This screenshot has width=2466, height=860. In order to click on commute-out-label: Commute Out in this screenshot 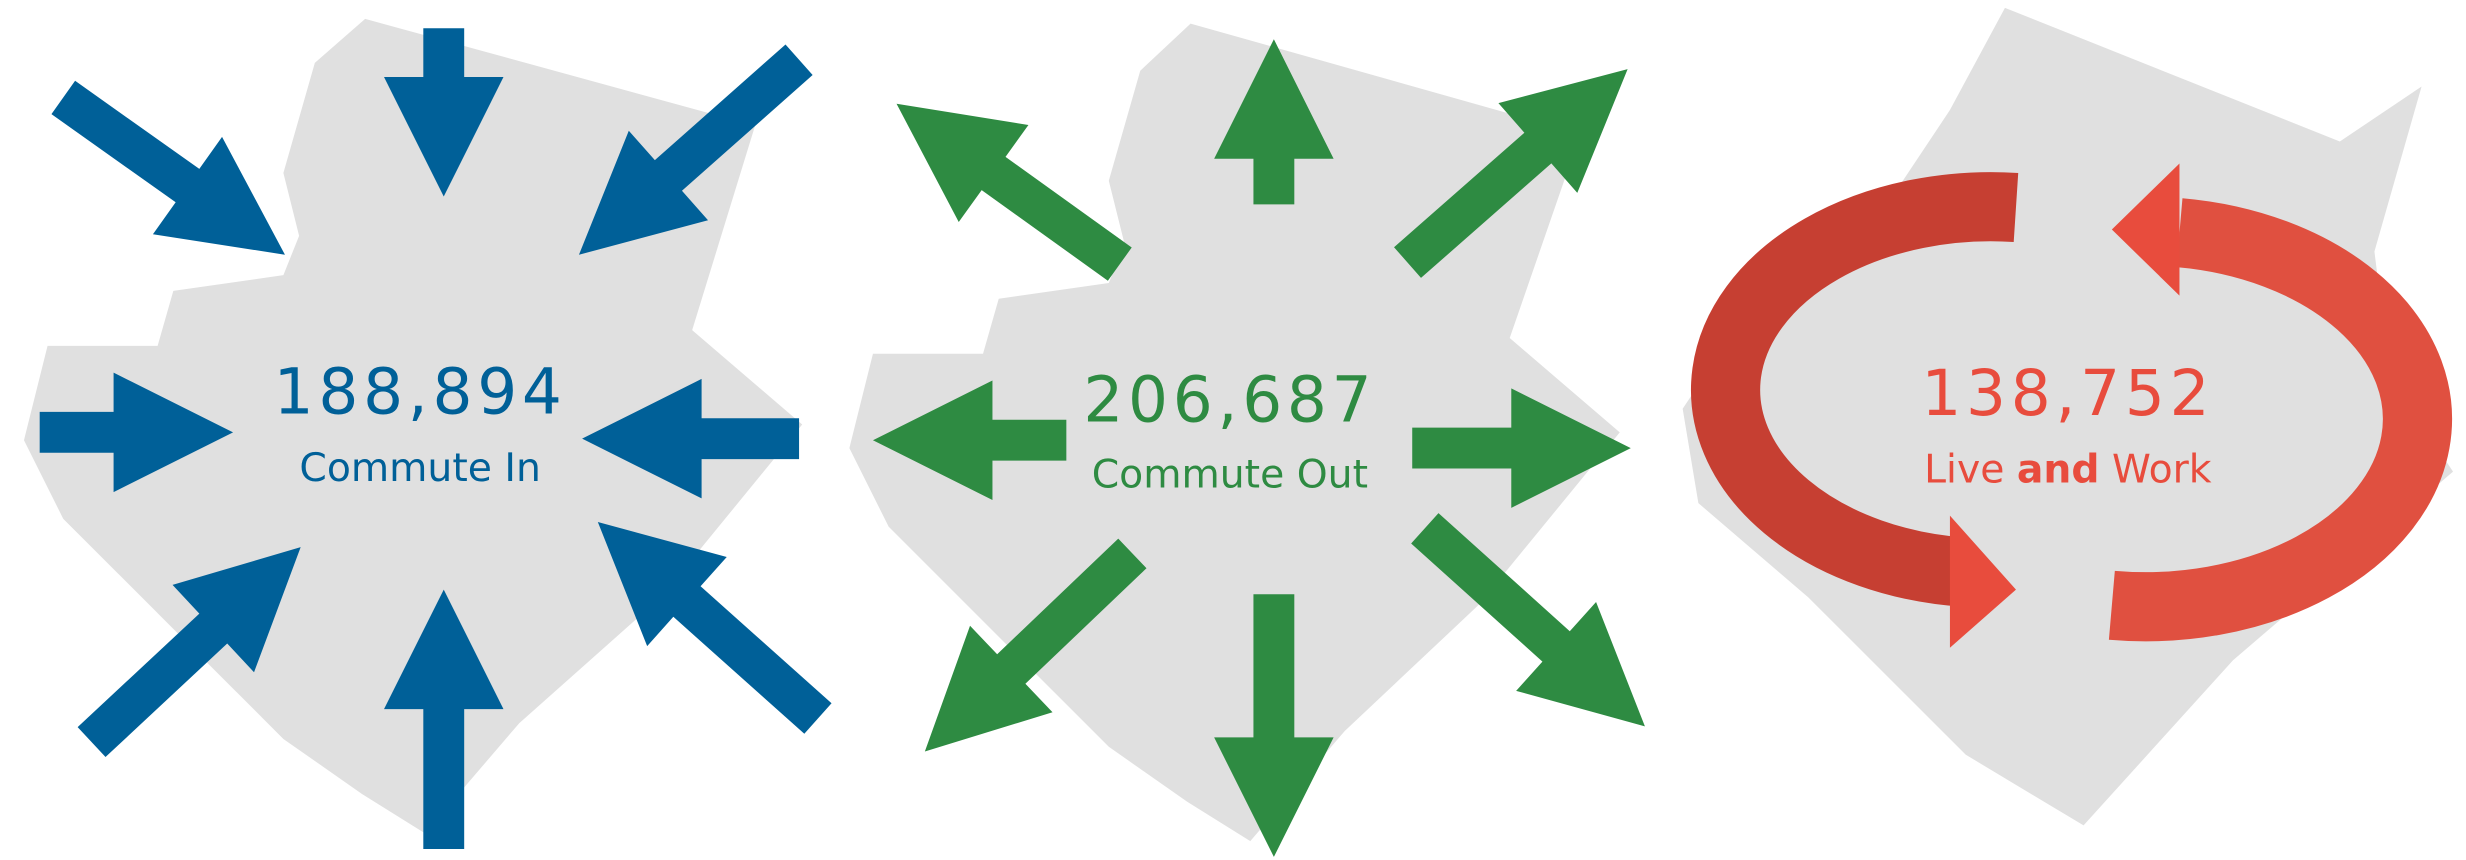, I will do `click(1230, 474)`.